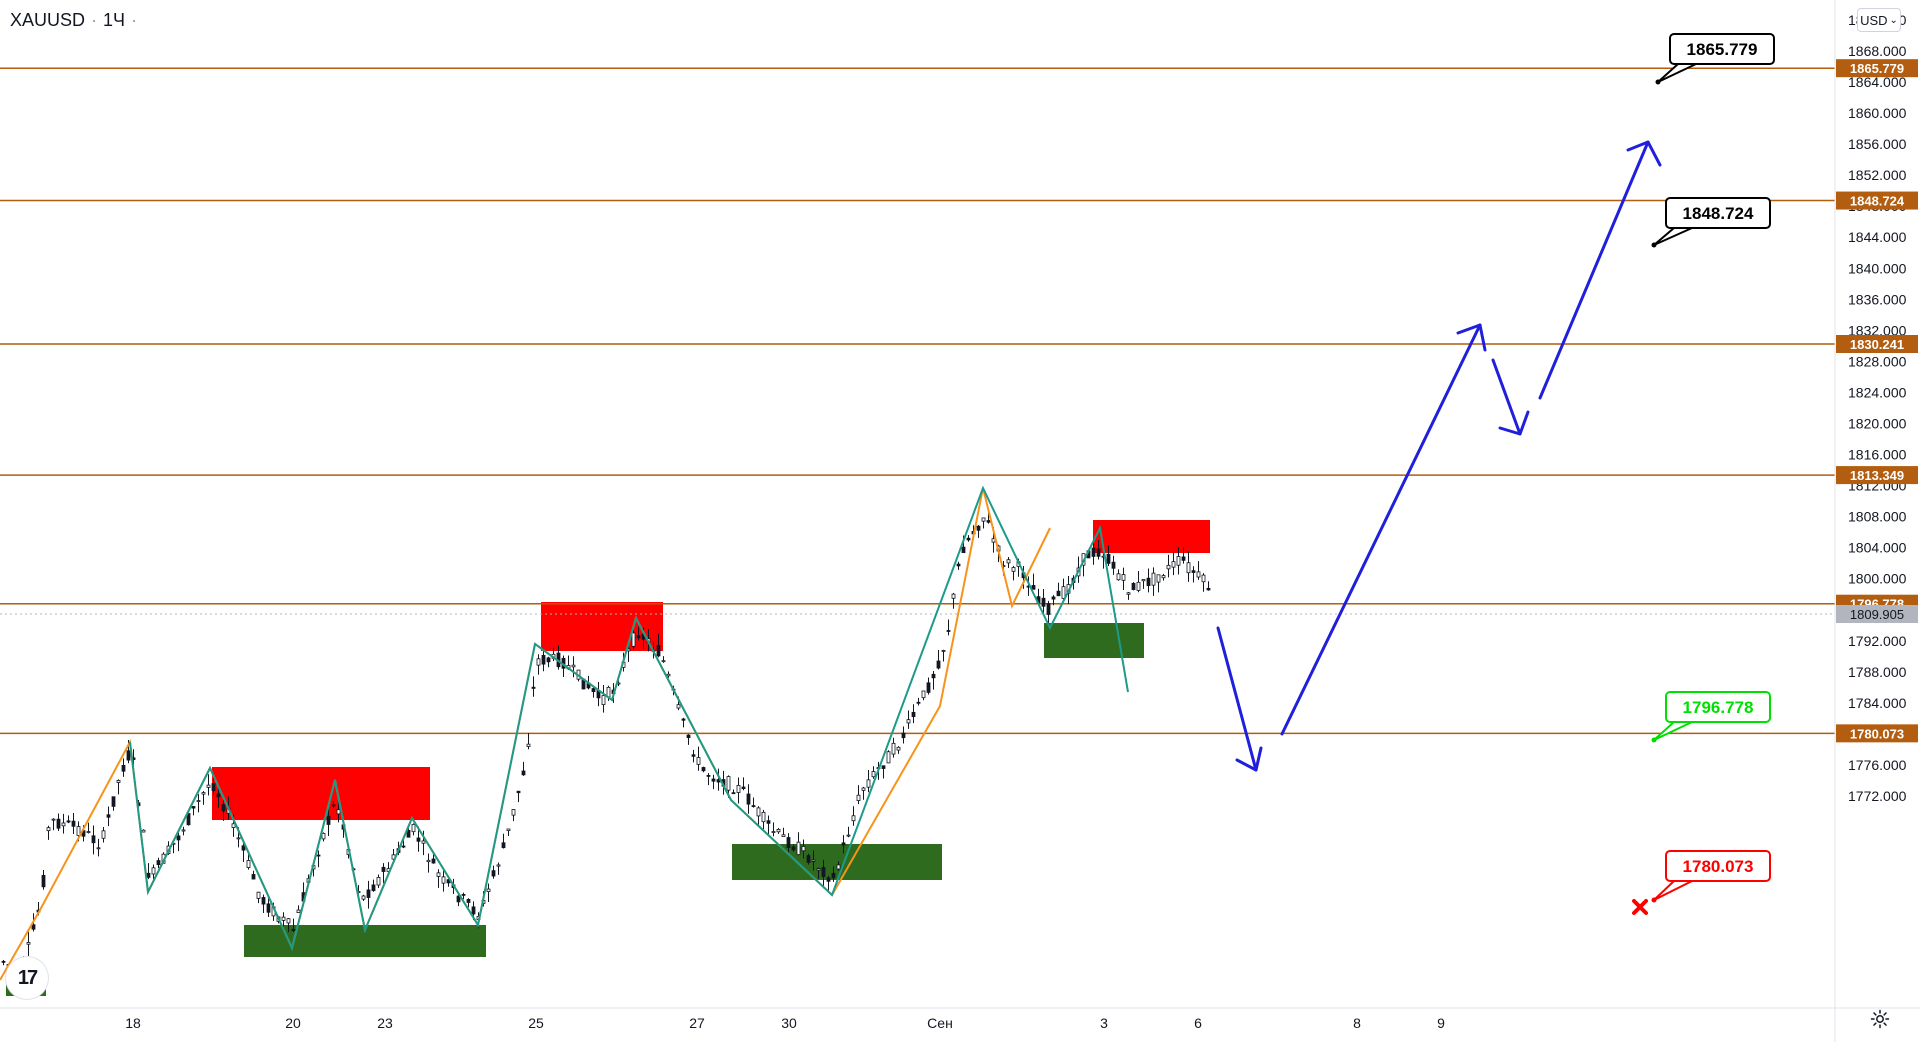 The image size is (1920, 1042). I want to click on callouts-layer: 1865.779 1848.724 1796.778 1780.073, so click(1713, 468).